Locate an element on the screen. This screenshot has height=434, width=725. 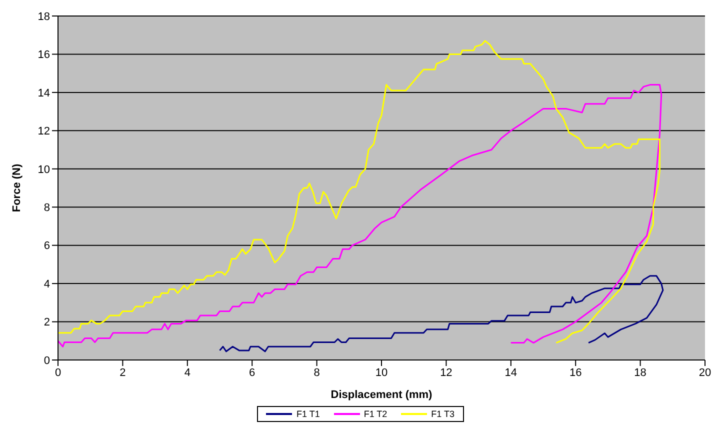
x-tick-label: 16 is located at coordinates (575, 372).